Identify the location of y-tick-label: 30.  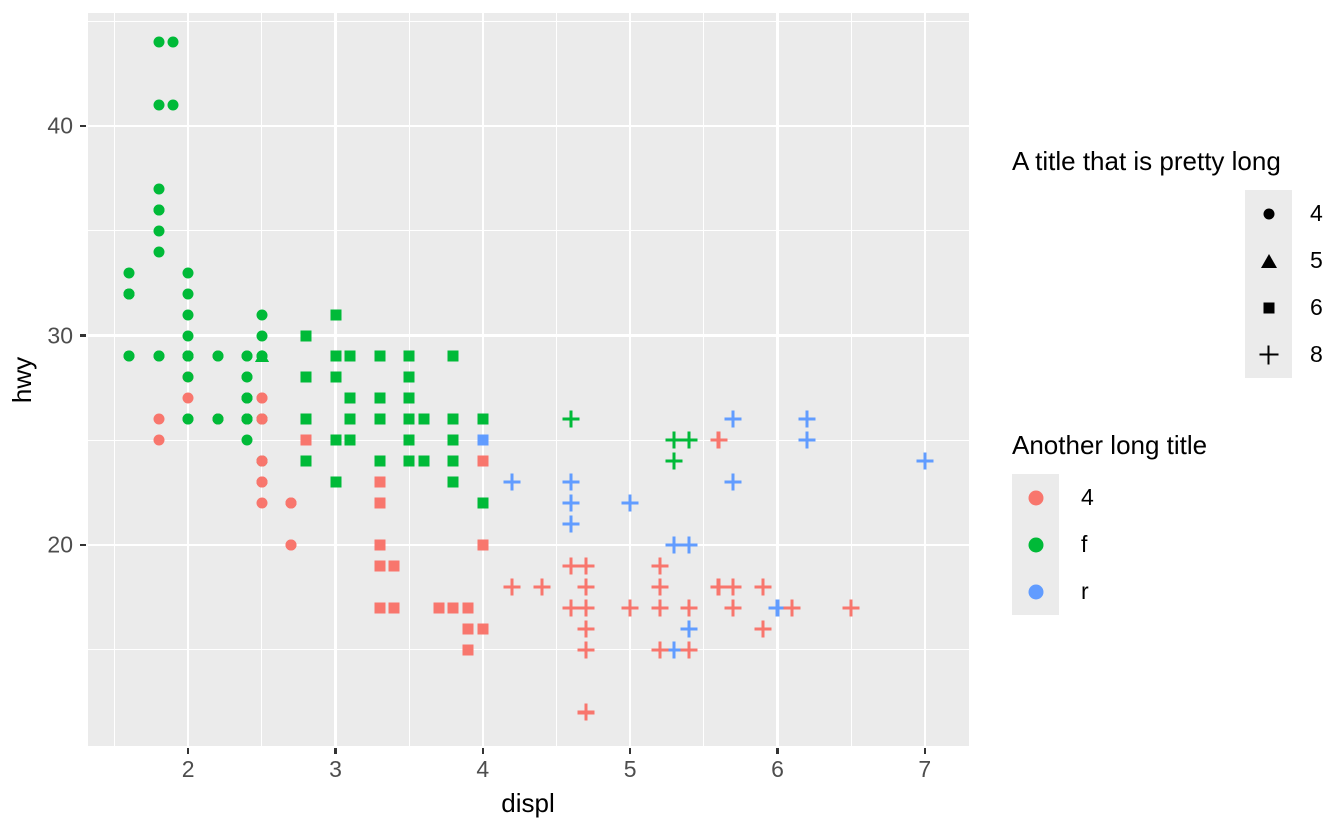
(60, 335).